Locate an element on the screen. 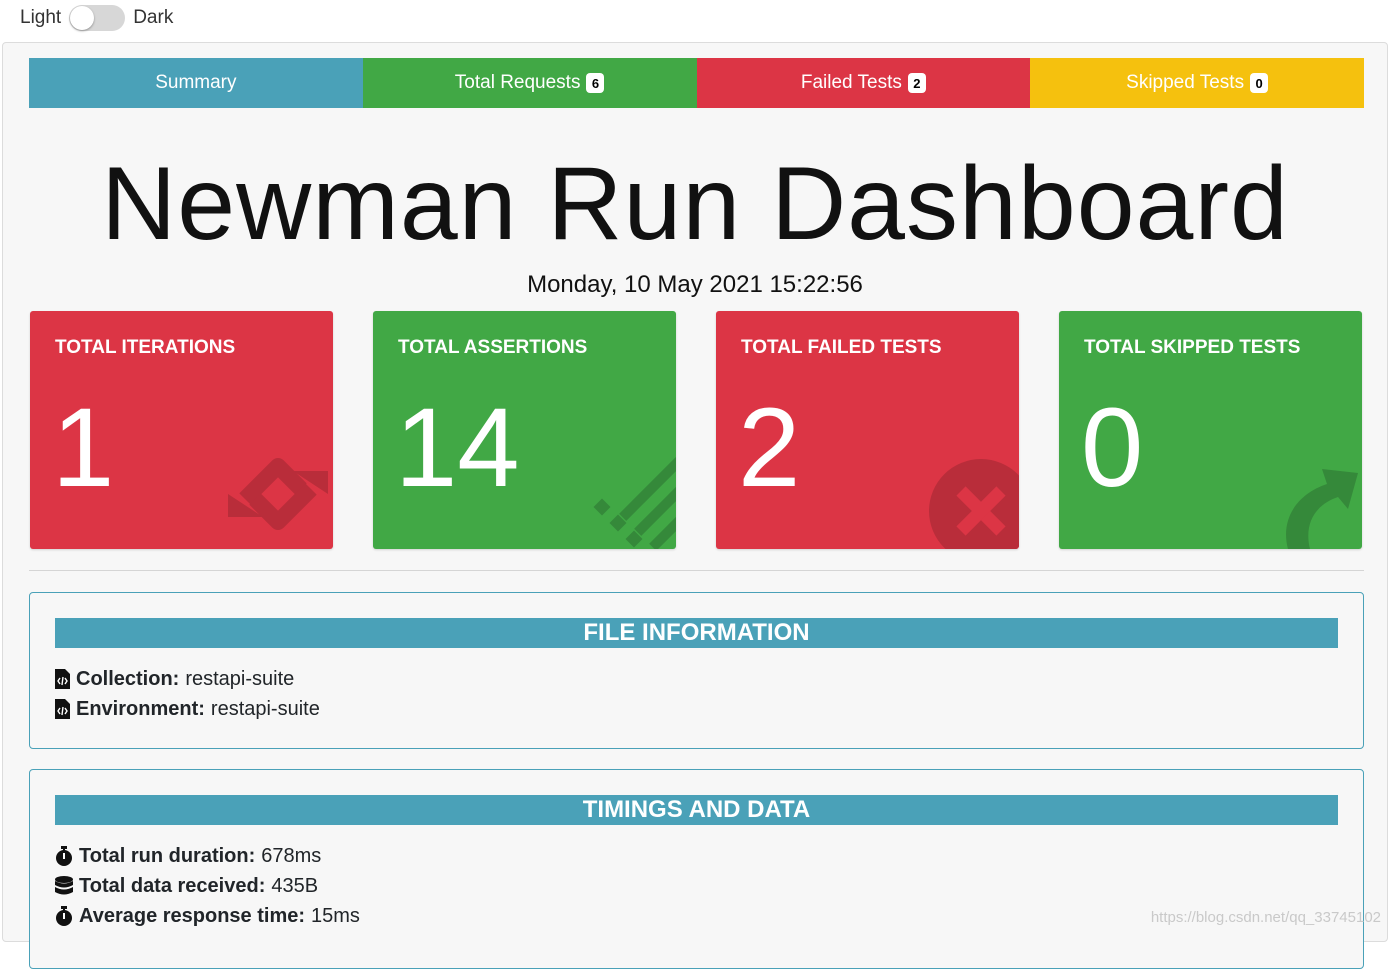 The height and width of the screenshot is (969, 1389). avg-response-label: Average response time: is located at coordinates (192, 915).